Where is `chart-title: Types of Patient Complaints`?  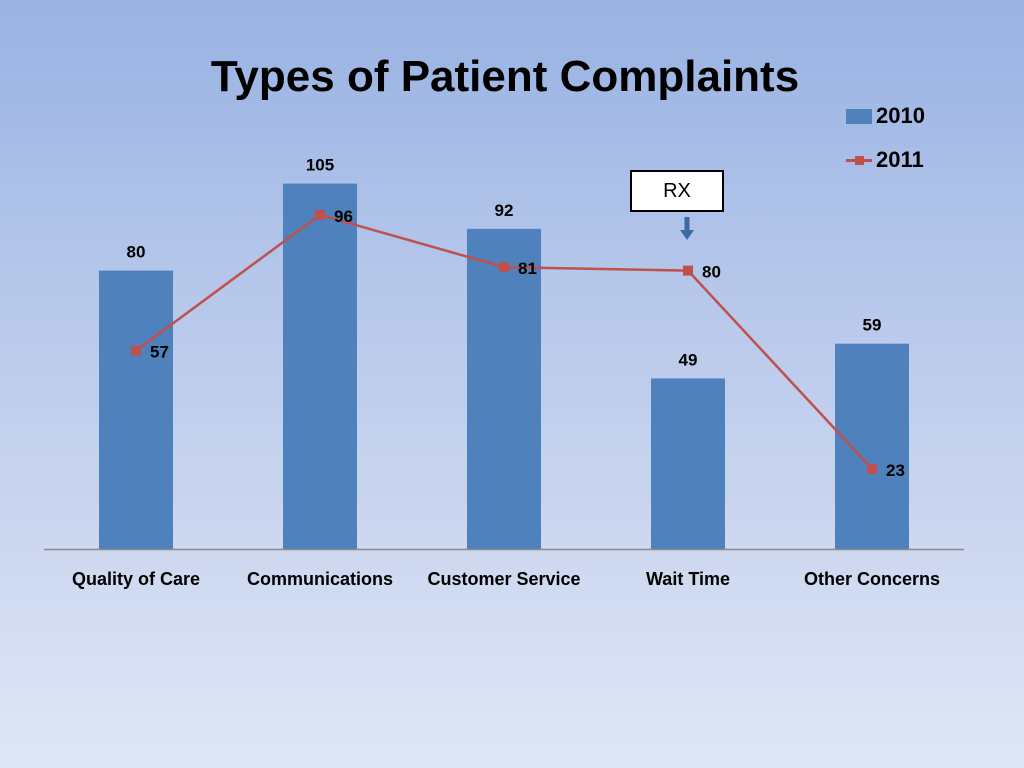 chart-title: Types of Patient Complaints is located at coordinates (505, 76).